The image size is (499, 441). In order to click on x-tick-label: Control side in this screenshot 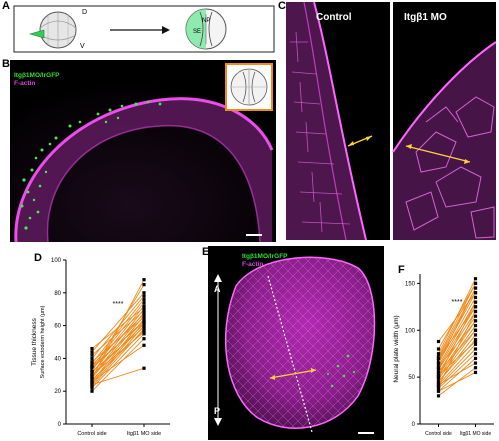, I will do `click(91, 434)`.